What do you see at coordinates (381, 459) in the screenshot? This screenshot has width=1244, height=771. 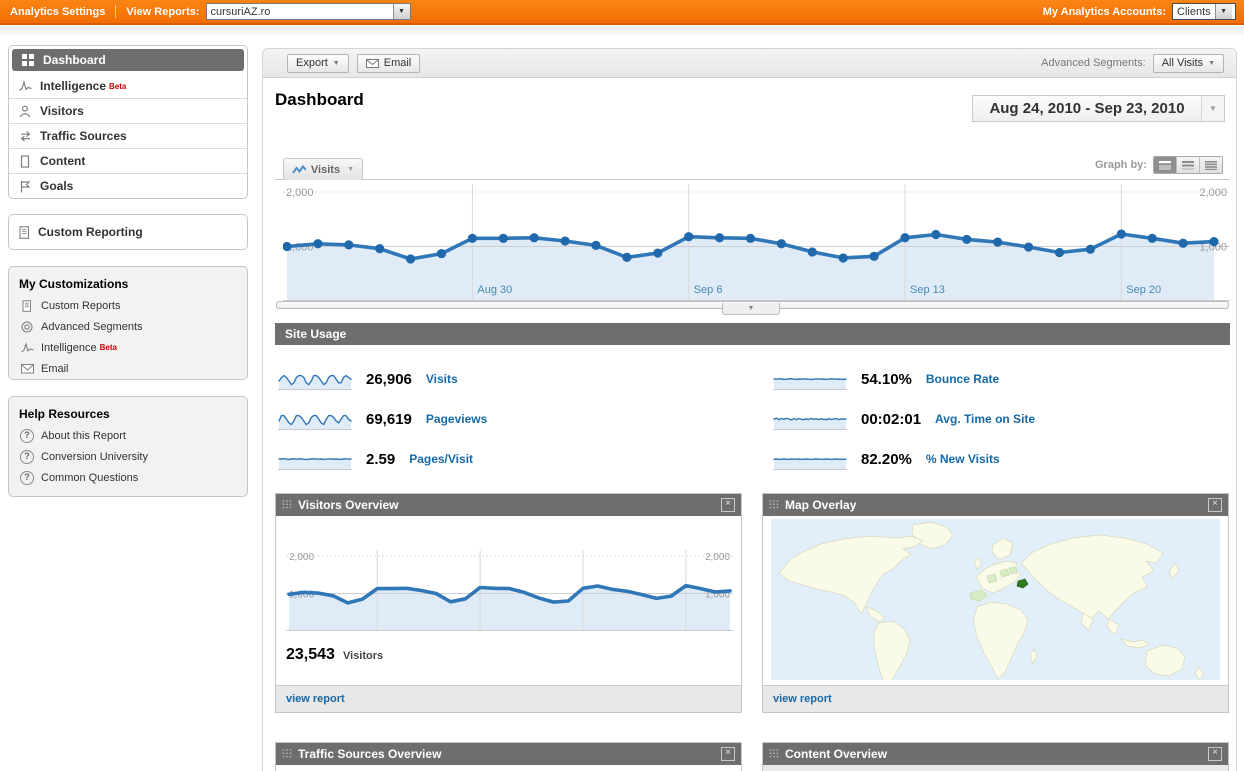 I see `pages-visit-value: 2.59` at bounding box center [381, 459].